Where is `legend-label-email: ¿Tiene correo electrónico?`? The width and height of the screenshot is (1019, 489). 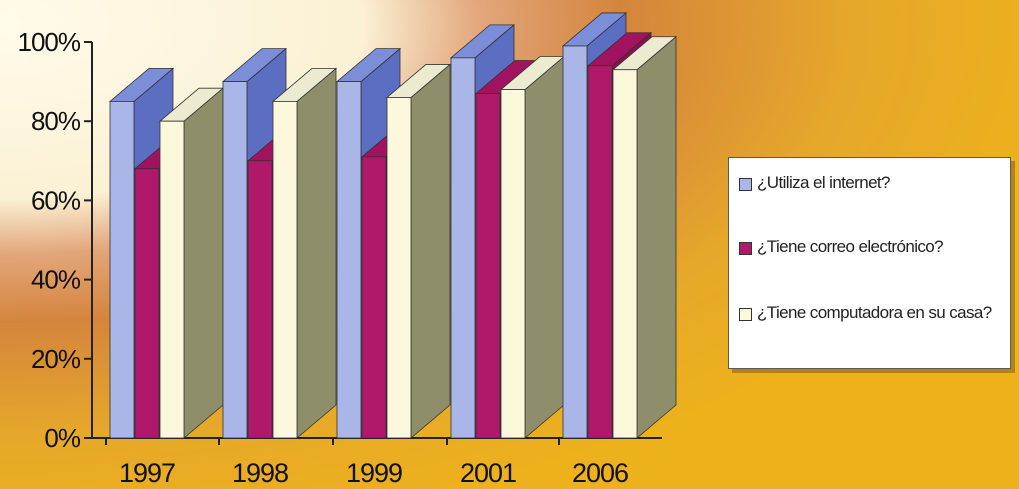
legend-label-email: ¿Tiene correo electrónico? is located at coordinates (850, 246).